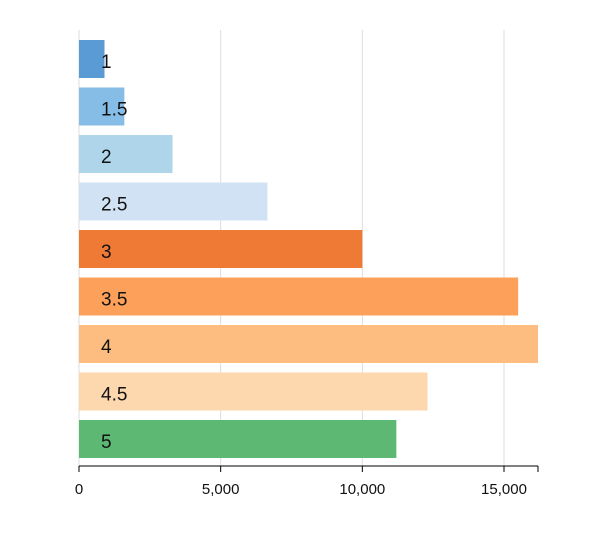 The height and width of the screenshot is (538, 606). What do you see at coordinates (106, 347) in the screenshot?
I see `bar-label-4: 4` at bounding box center [106, 347].